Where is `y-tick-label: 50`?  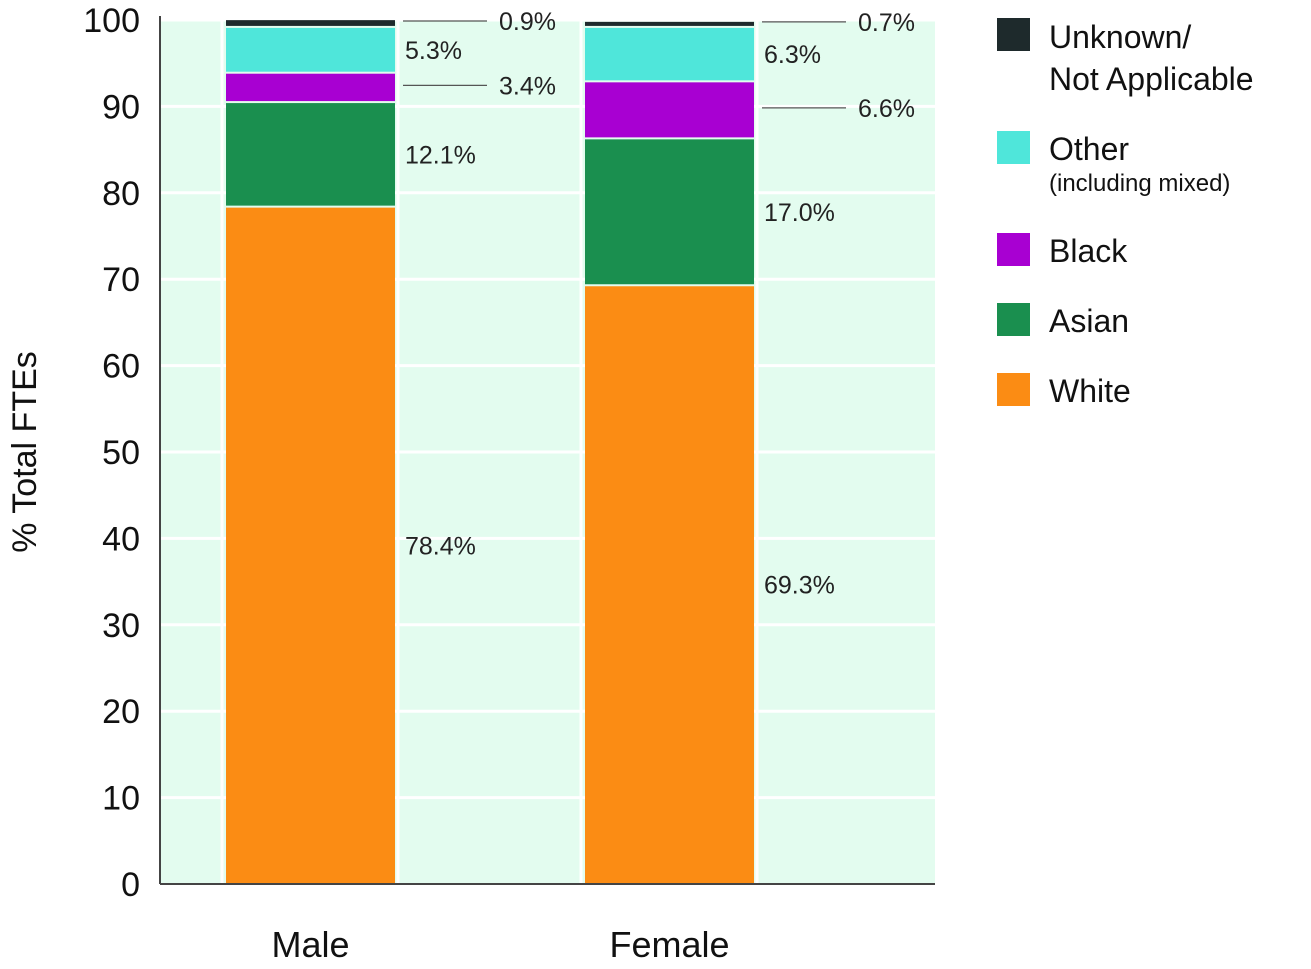 y-tick-label: 50 is located at coordinates (121, 453).